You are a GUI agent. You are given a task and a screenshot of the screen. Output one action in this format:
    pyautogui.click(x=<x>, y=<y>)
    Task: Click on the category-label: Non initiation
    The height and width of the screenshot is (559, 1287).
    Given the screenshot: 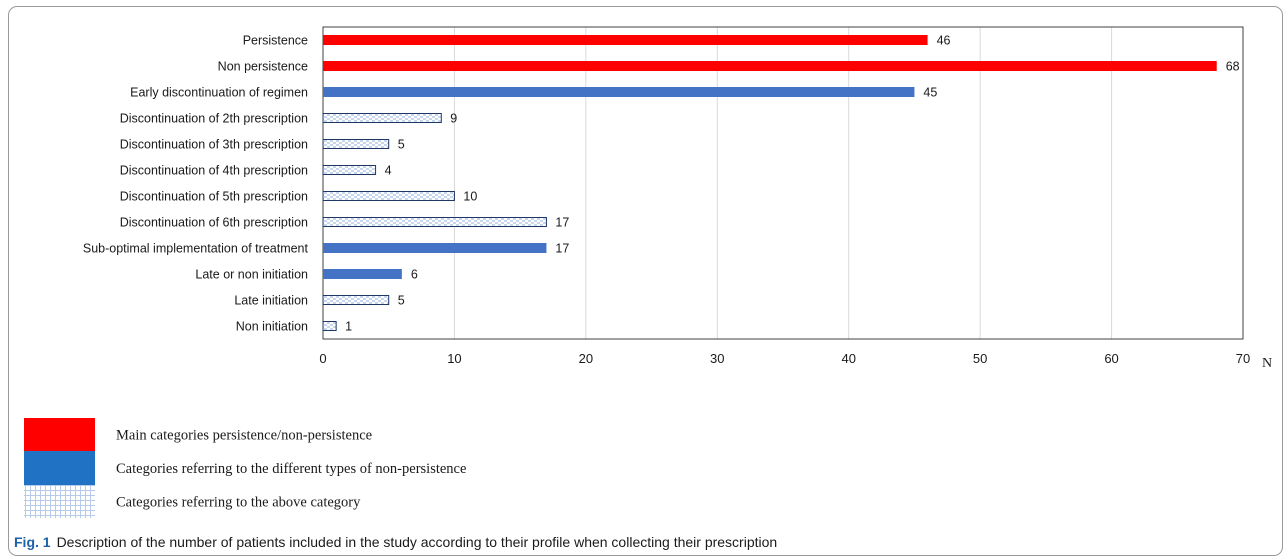 What is the action you would take?
    pyautogui.click(x=272, y=327)
    